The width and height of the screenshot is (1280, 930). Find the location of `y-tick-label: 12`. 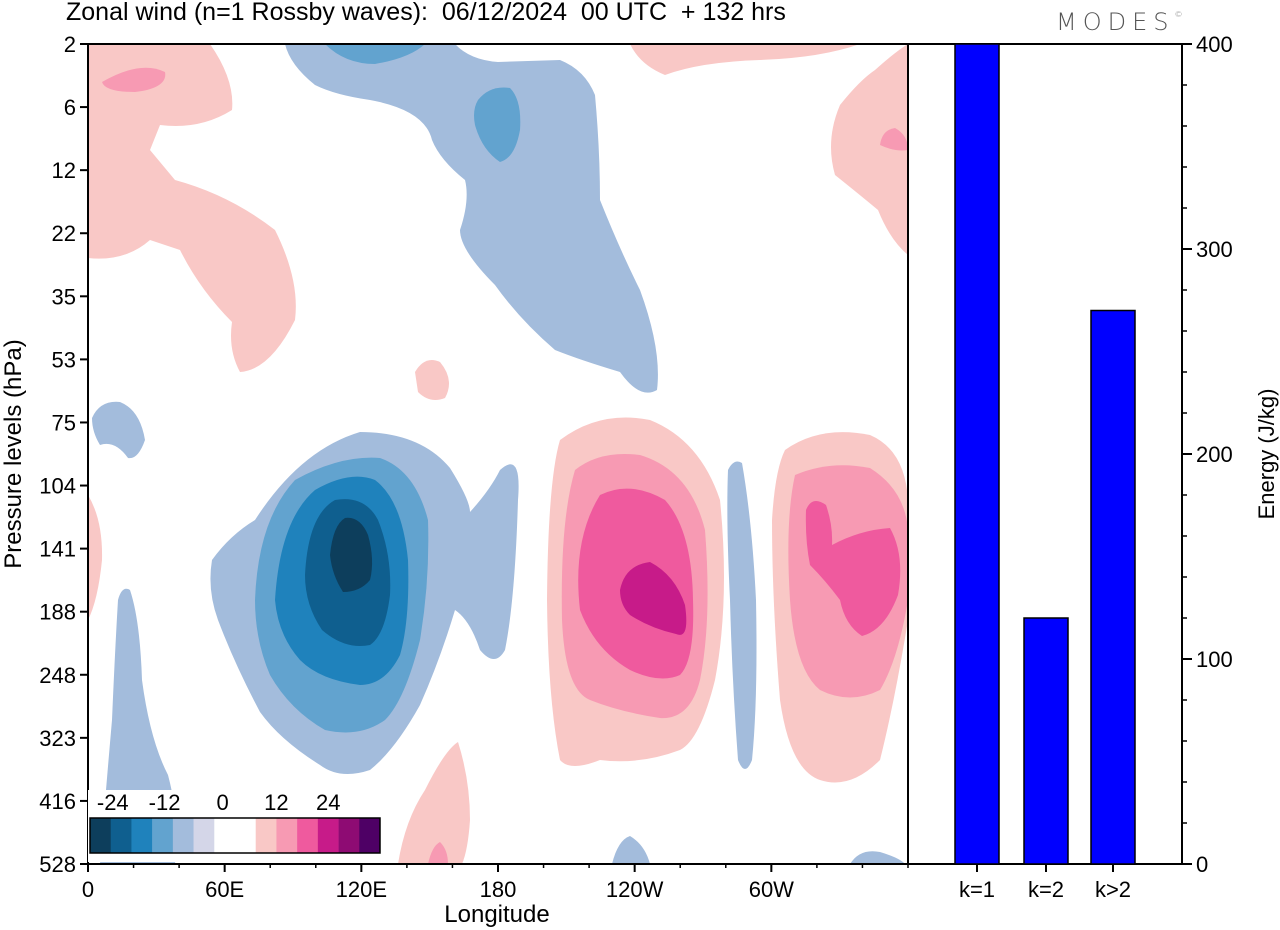

y-tick-label: 12 is located at coordinates (64, 170).